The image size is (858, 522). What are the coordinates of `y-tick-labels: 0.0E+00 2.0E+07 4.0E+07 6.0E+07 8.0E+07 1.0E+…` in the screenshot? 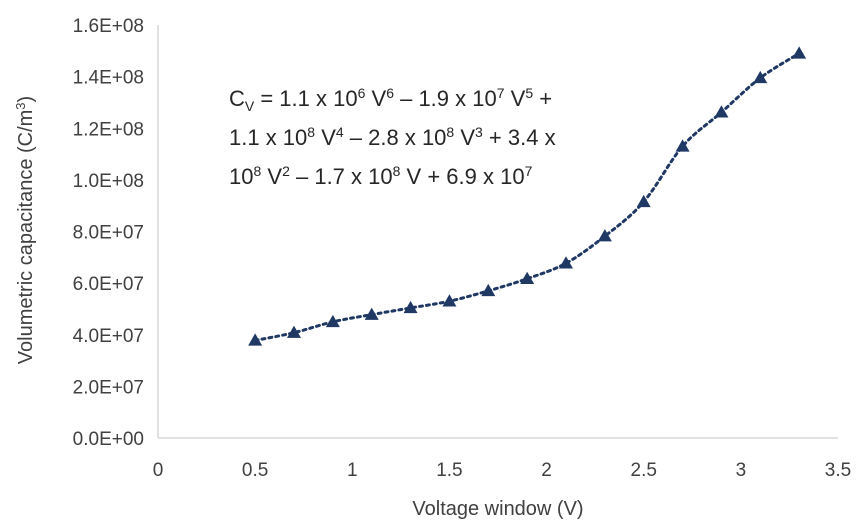 It's located at (108, 233).